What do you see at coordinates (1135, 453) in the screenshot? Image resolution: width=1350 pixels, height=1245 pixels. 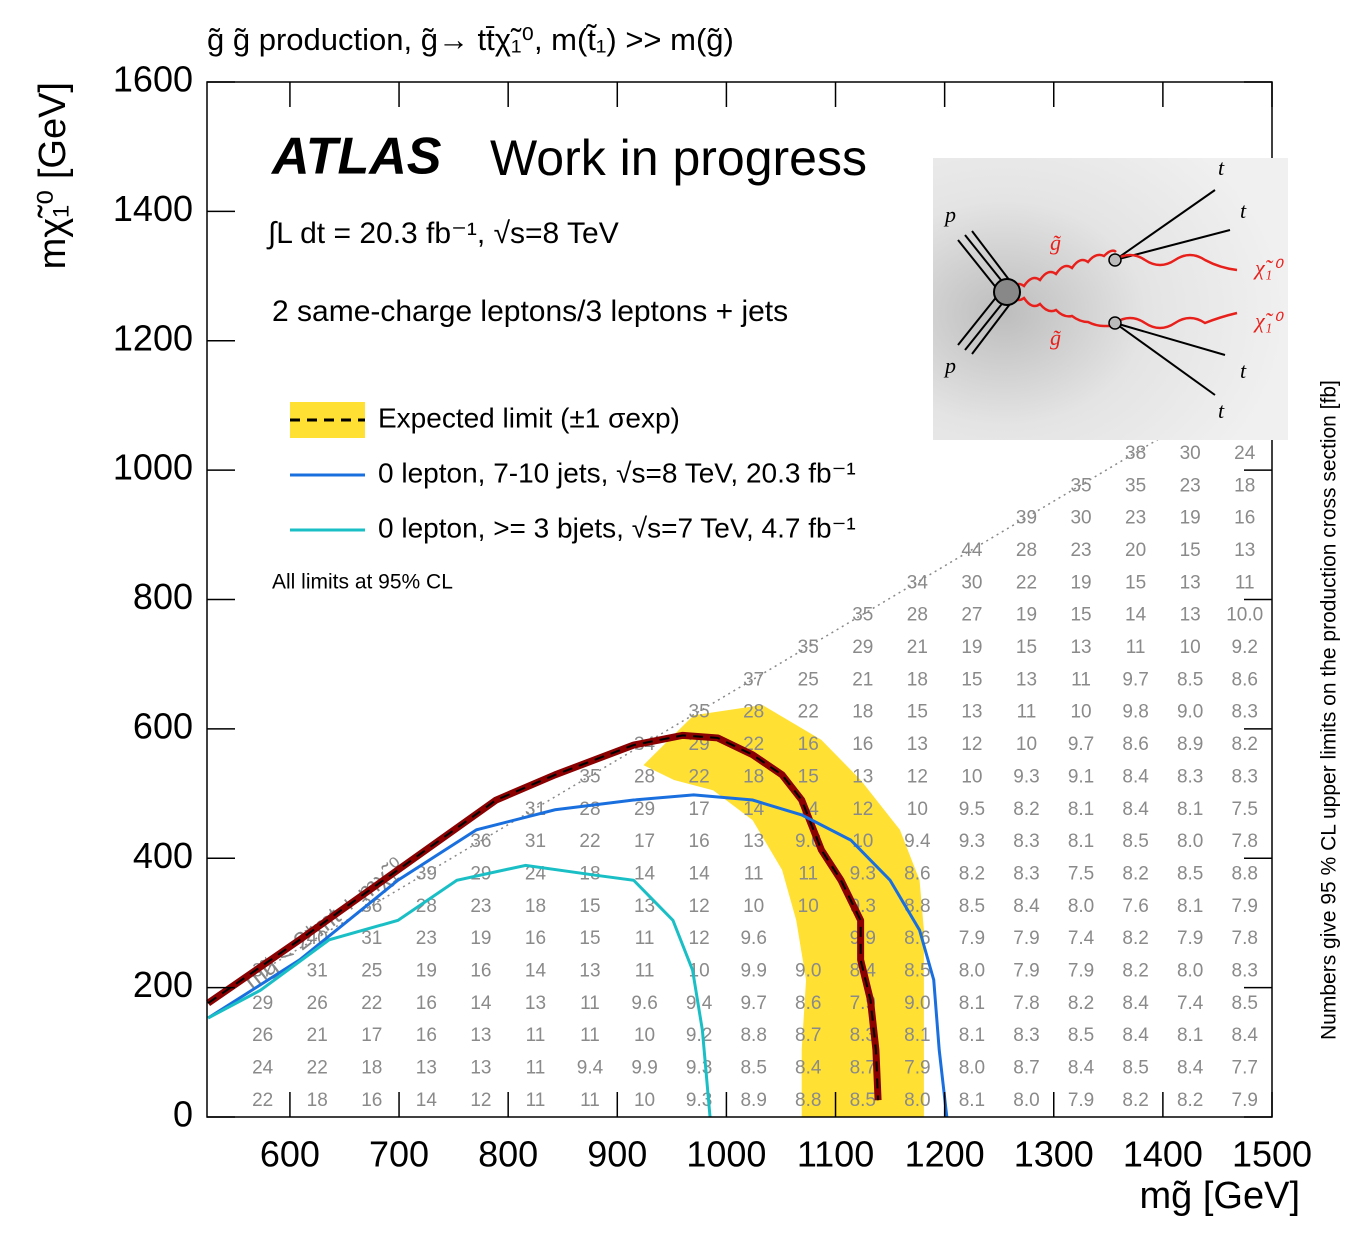 I see `limit-value: 38` at bounding box center [1135, 453].